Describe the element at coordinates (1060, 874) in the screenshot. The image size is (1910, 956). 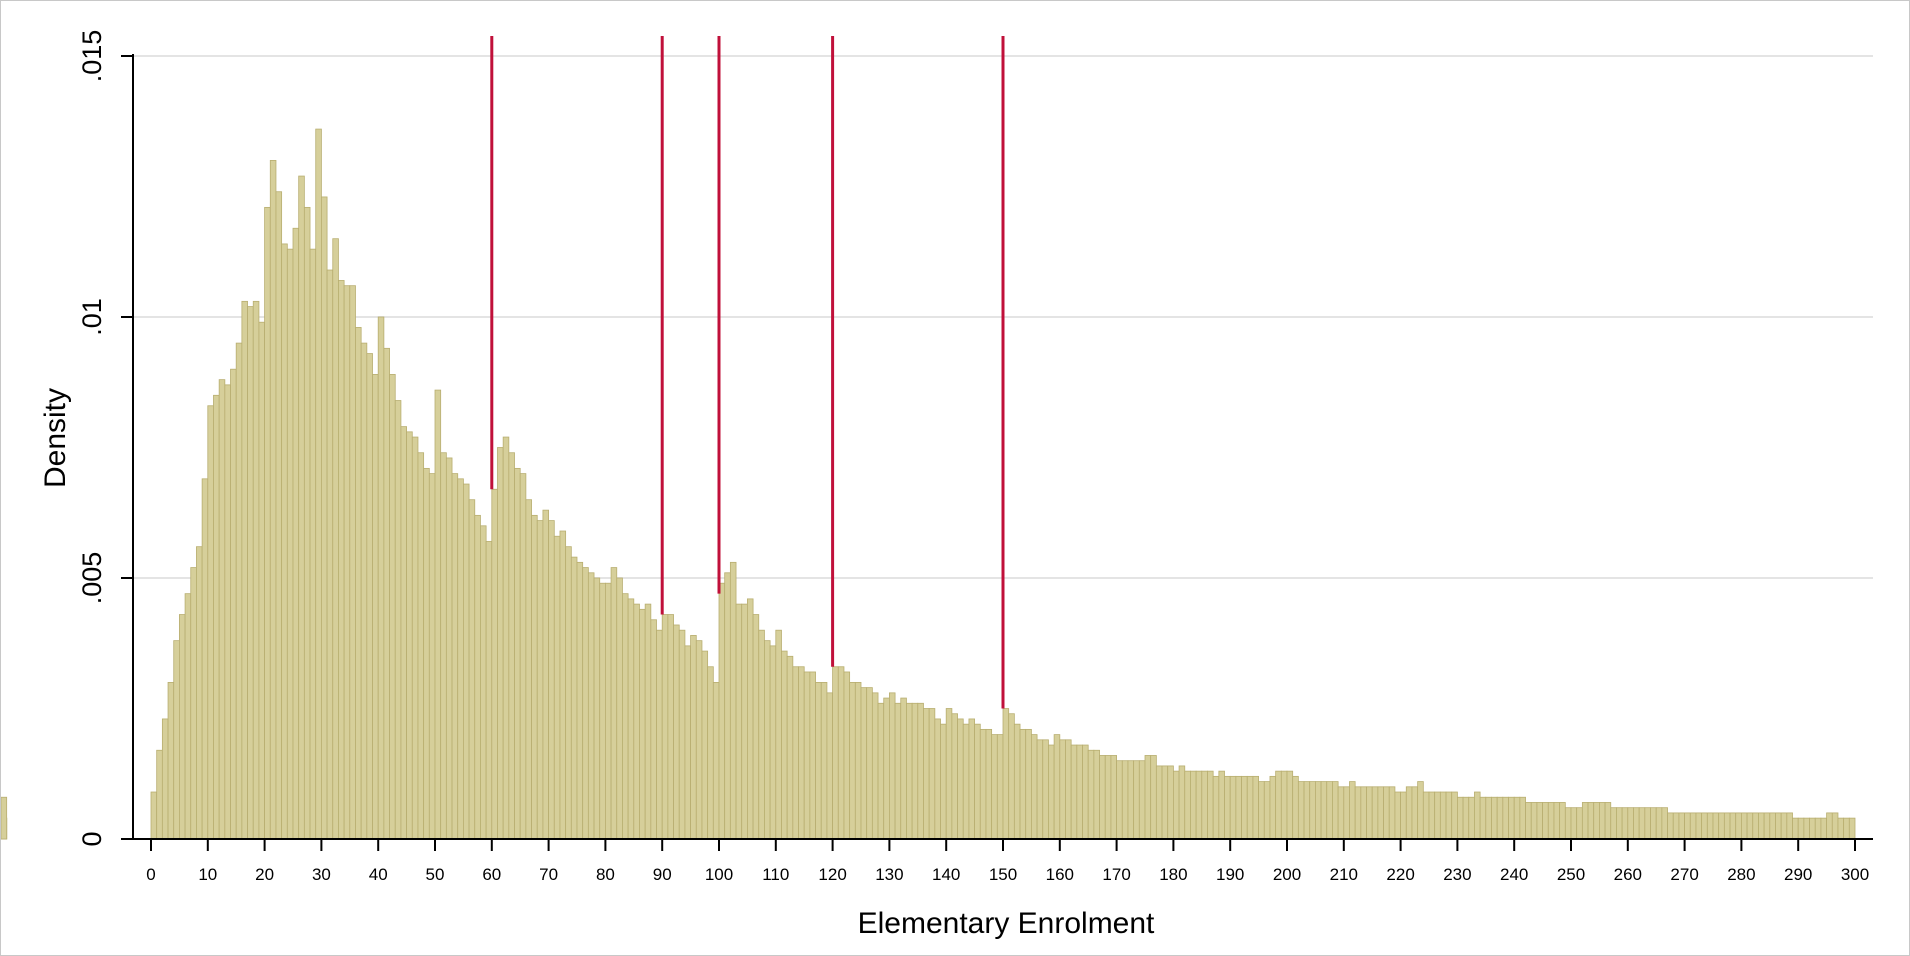
I see `x-tick-label: 160` at that location.